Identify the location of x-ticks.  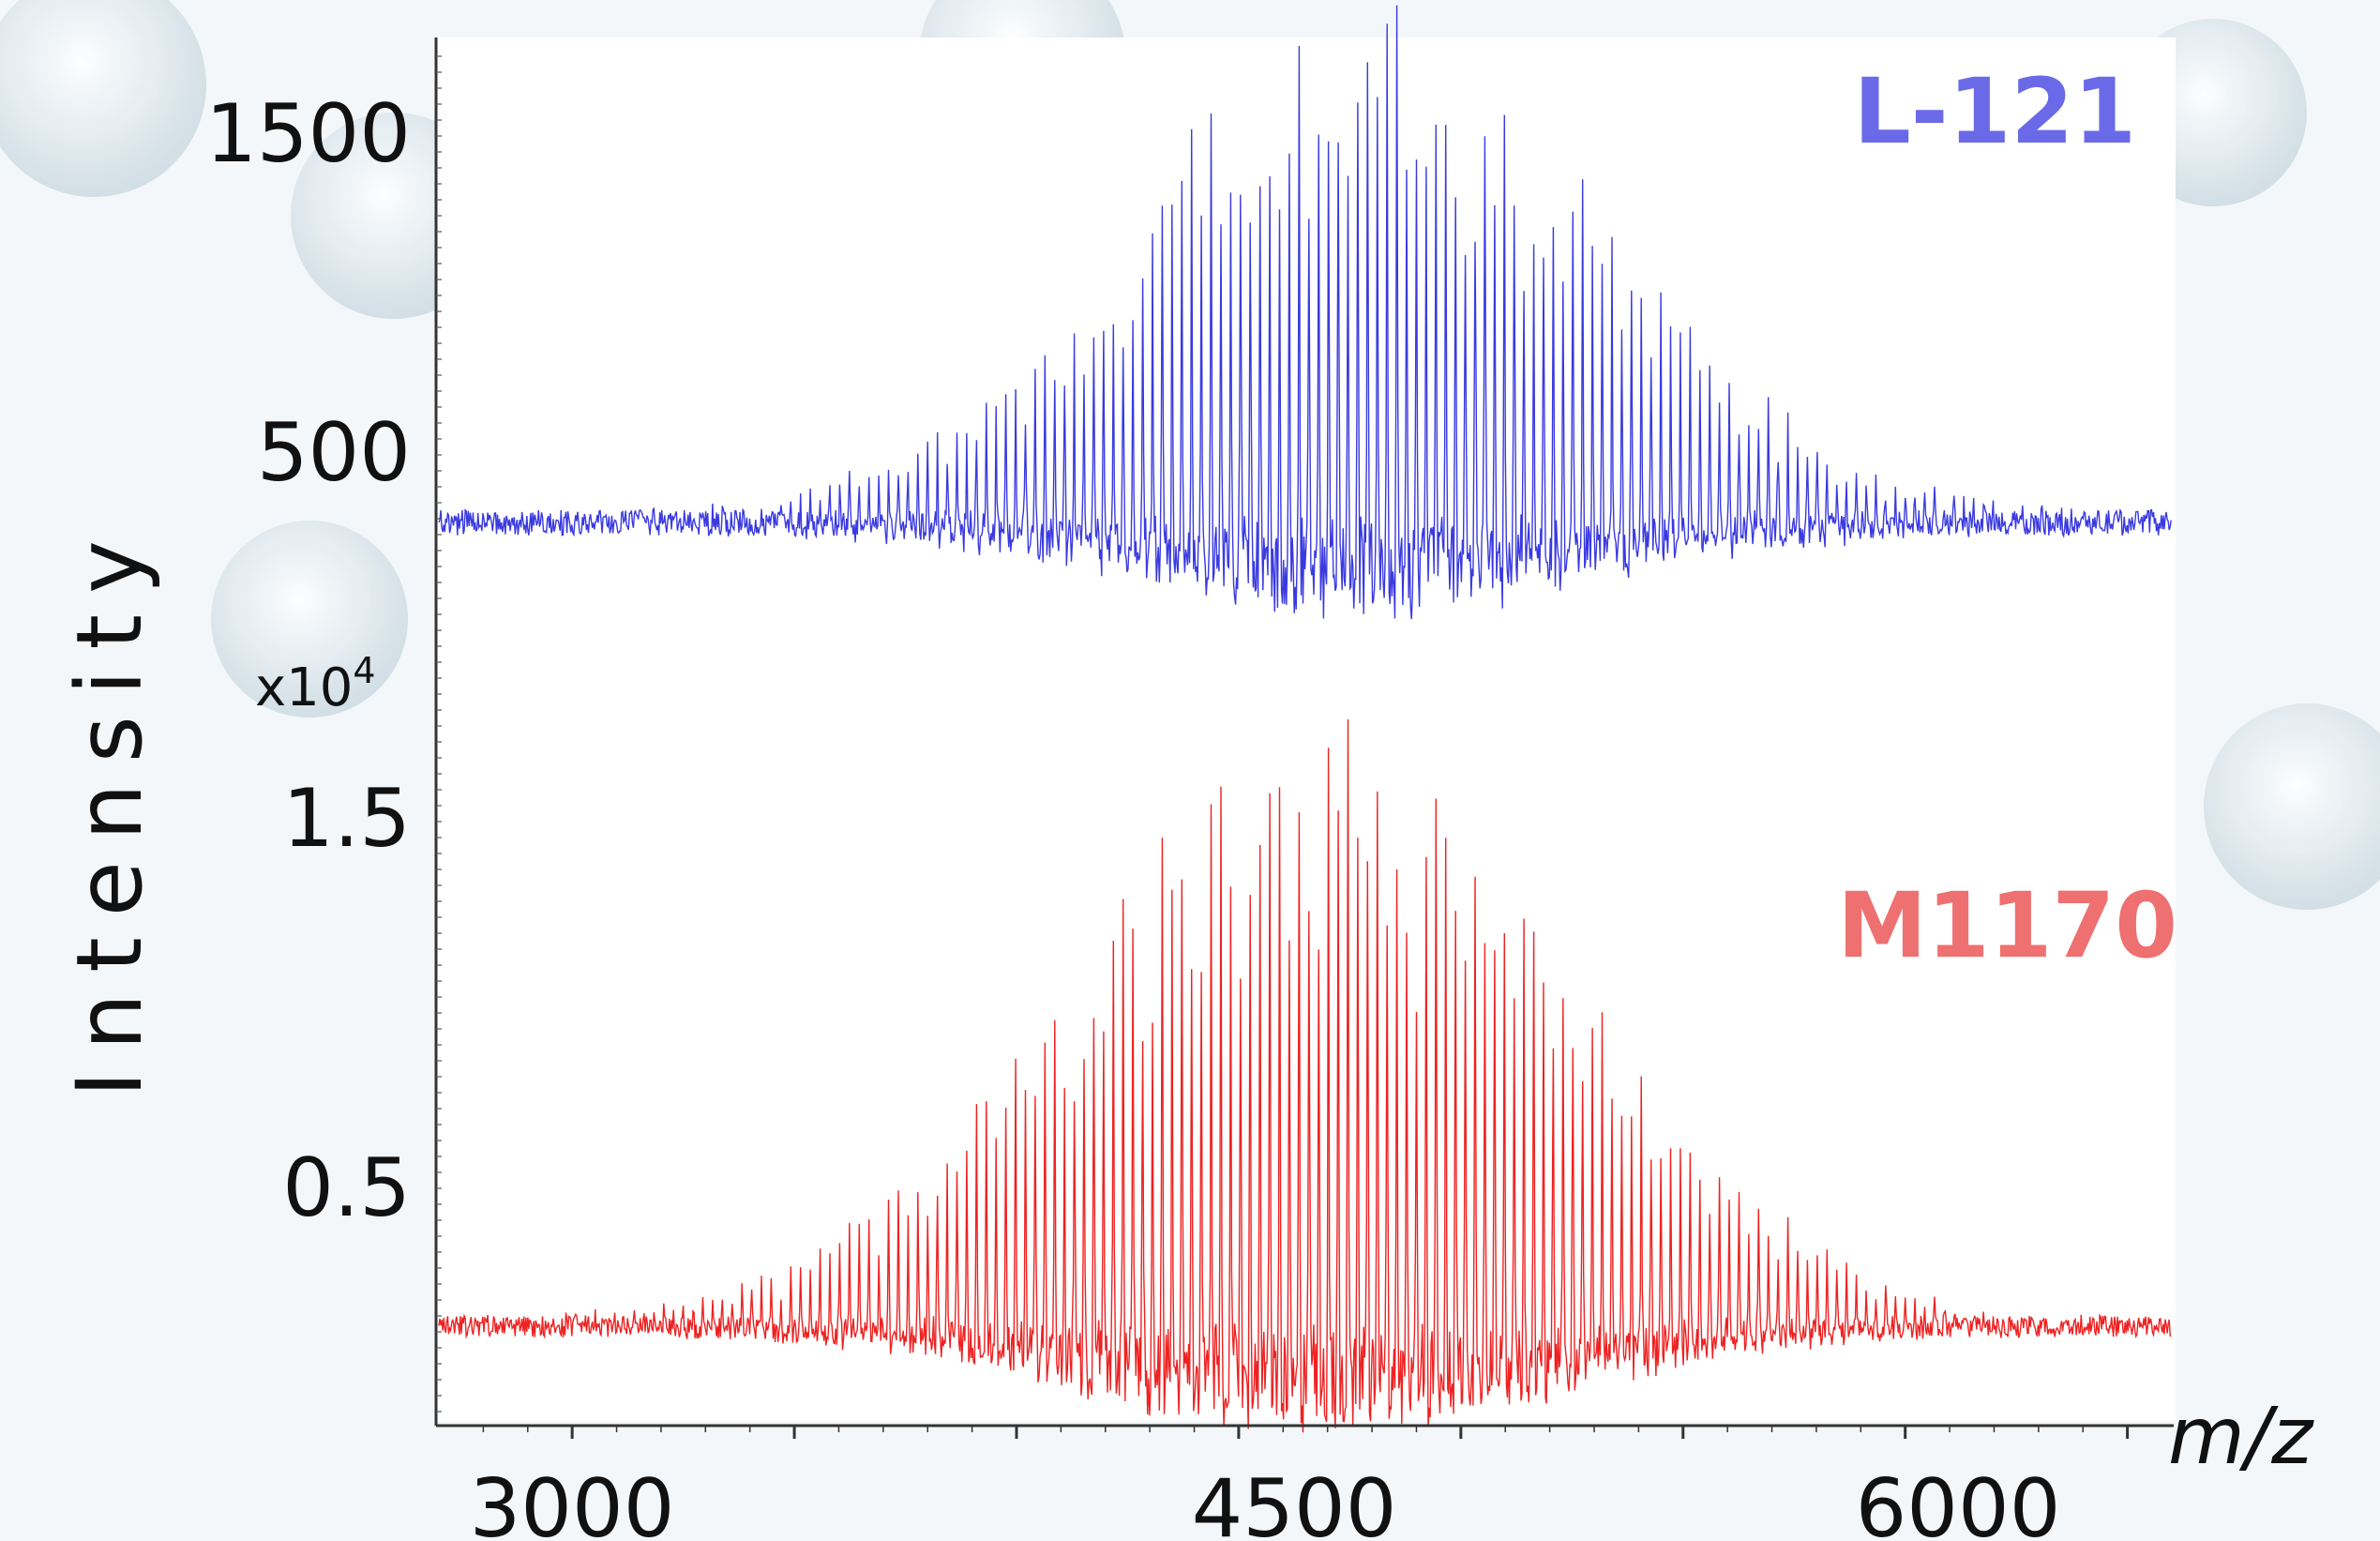
(1306, 1433).